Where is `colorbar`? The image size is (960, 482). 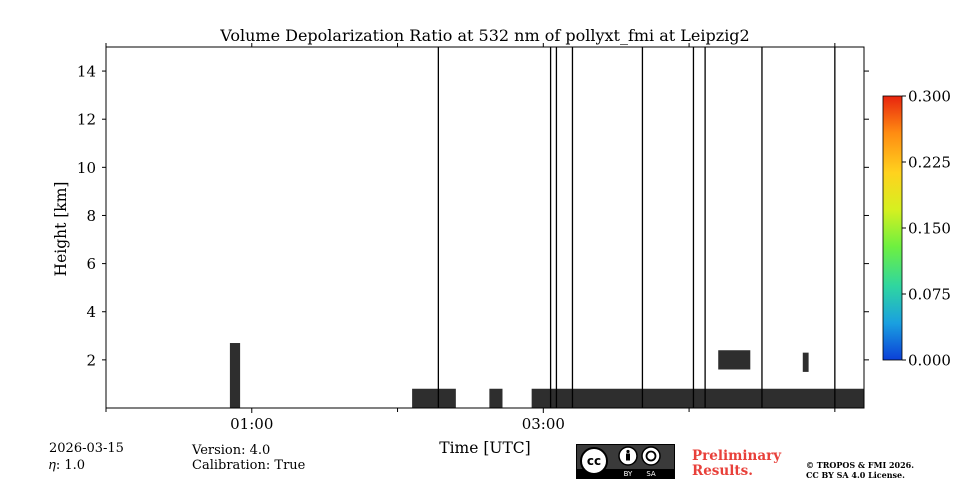 colorbar is located at coordinates (892, 228).